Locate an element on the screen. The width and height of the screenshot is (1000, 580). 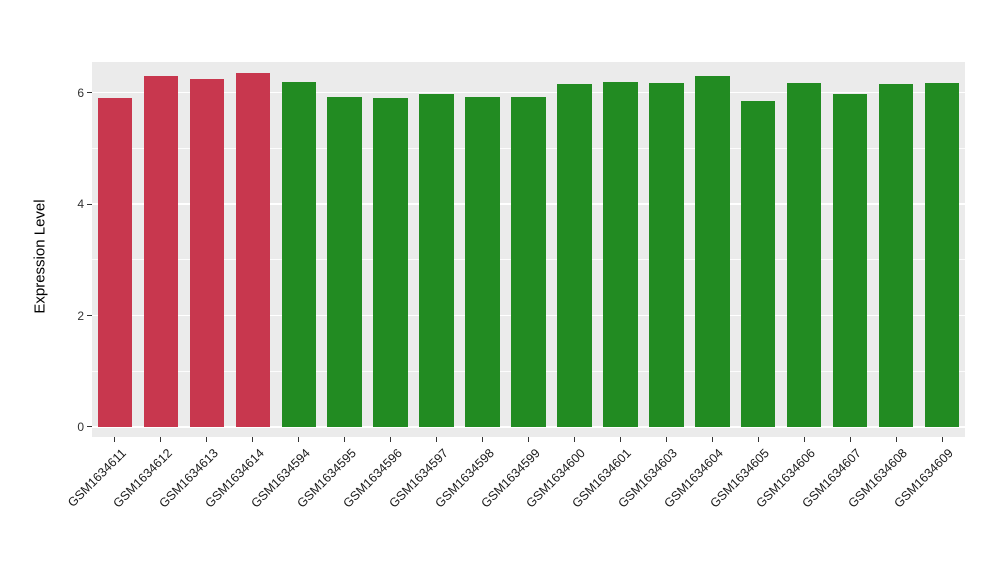
bar-GSM1634605 is located at coordinates (758, 264).